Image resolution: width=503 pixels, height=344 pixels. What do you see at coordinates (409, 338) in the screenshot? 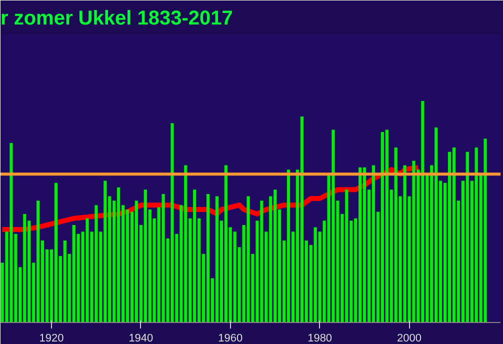
I see `x-tick-label: 2000` at bounding box center [409, 338].